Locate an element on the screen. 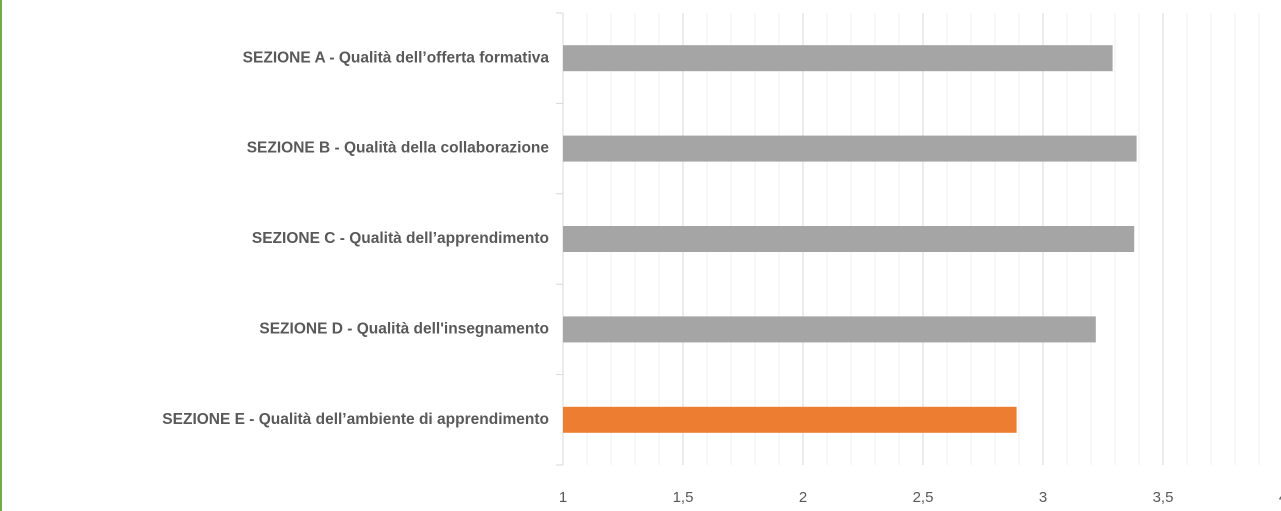  y-tick-label: SEZIONE C - Qualità dell’apprendimento is located at coordinates (400, 238).